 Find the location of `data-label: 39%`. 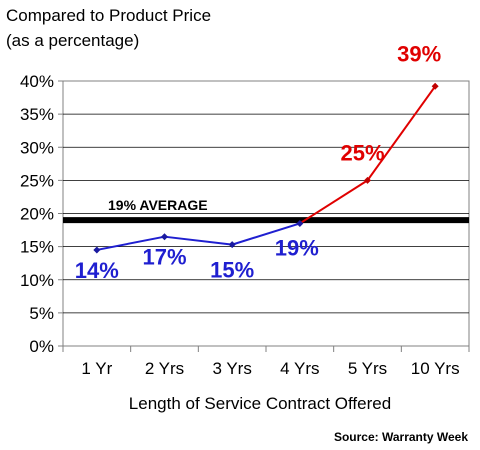

data-label: 39% is located at coordinates (419, 53).